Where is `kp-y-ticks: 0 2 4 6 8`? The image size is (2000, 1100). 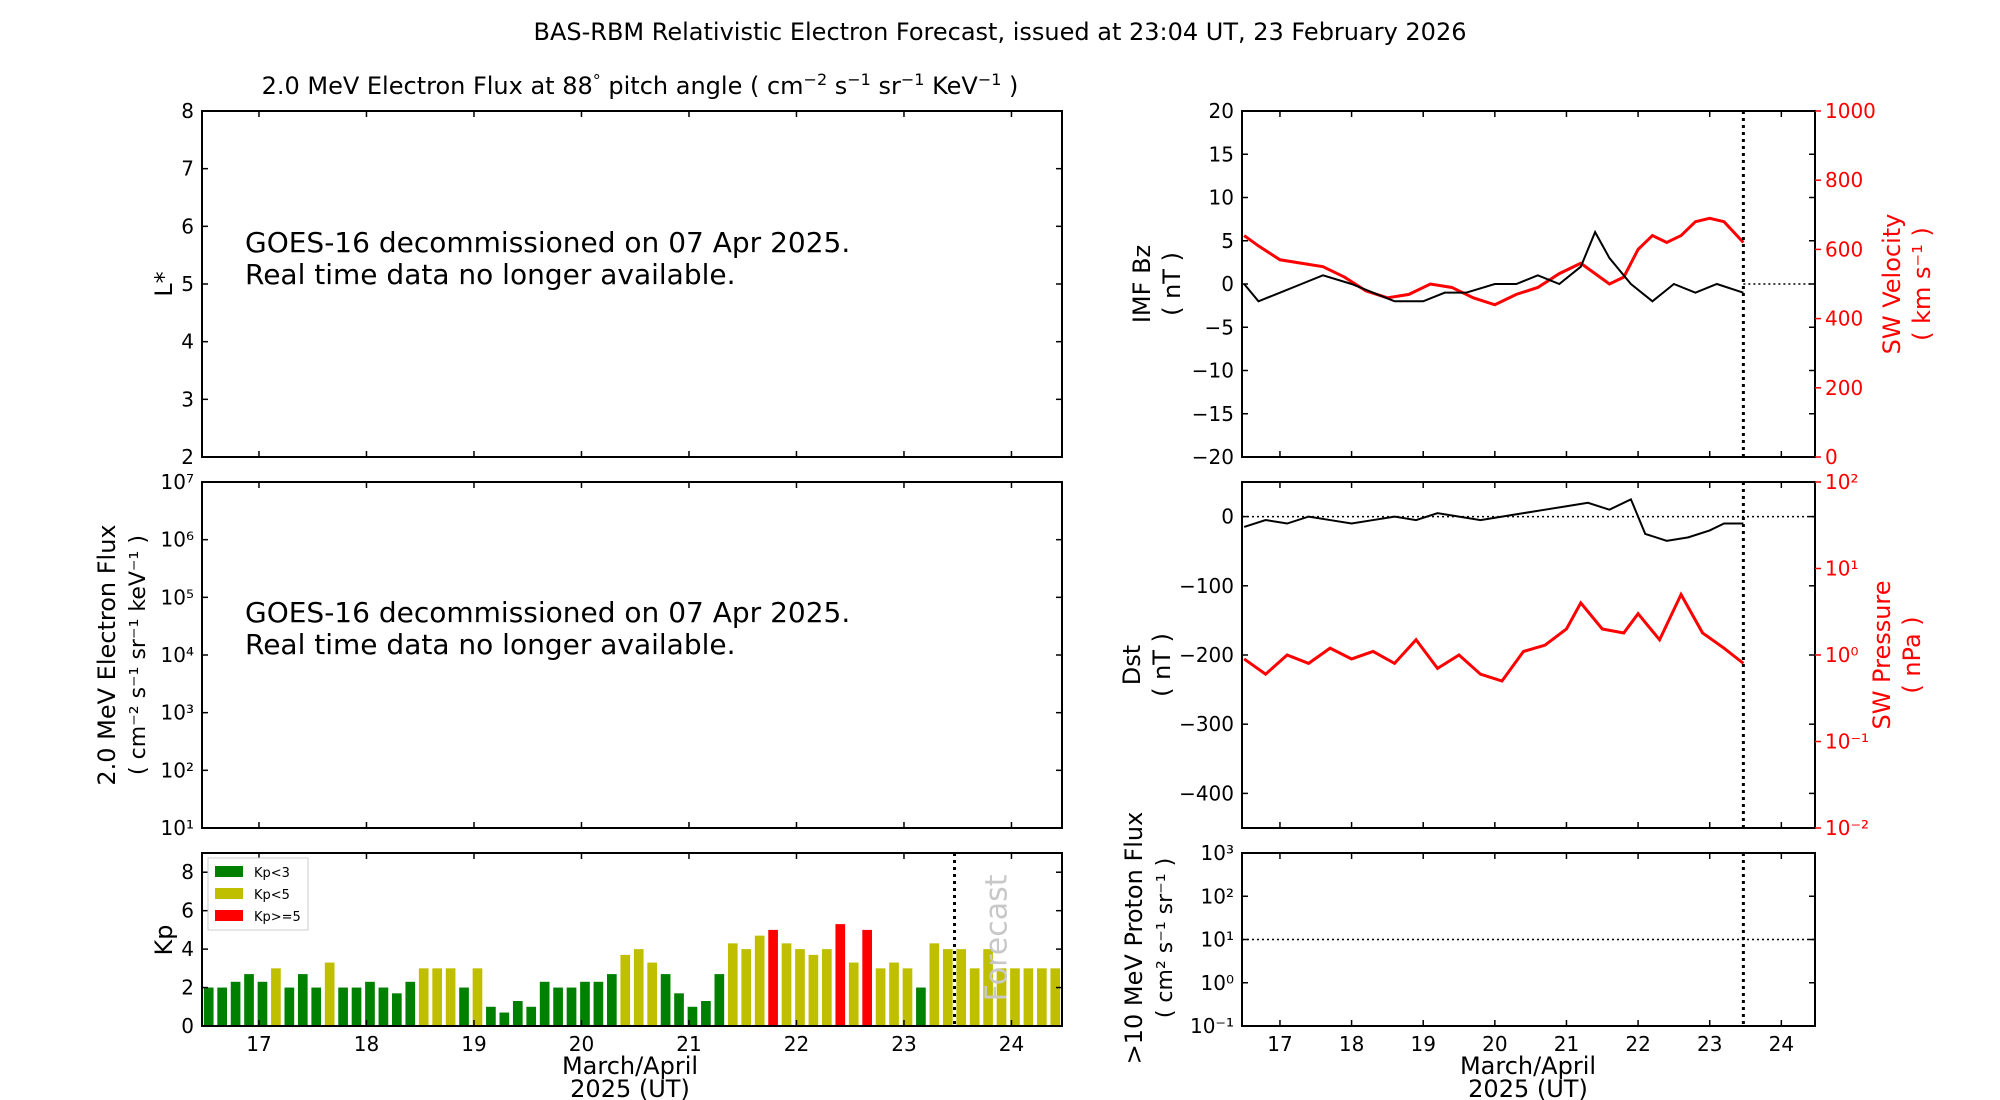
kp-y-ticks: 0 2 4 6 8 is located at coordinates (621, 949).